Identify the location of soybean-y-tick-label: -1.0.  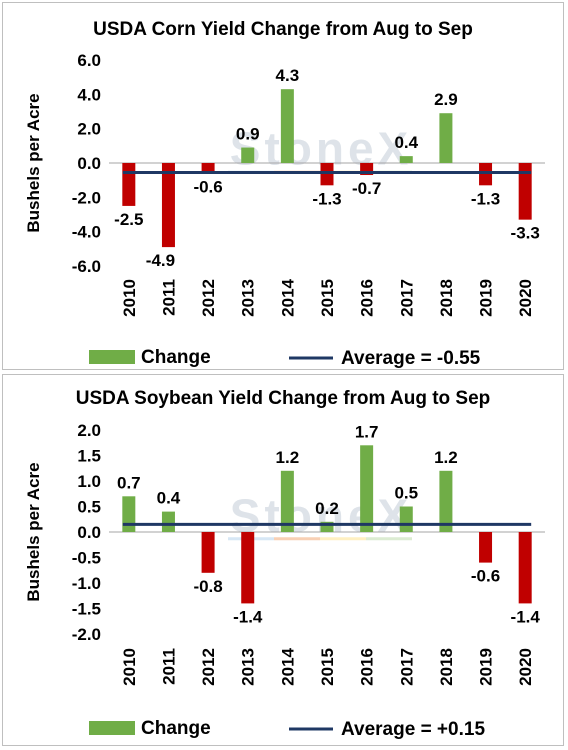
(86, 583).